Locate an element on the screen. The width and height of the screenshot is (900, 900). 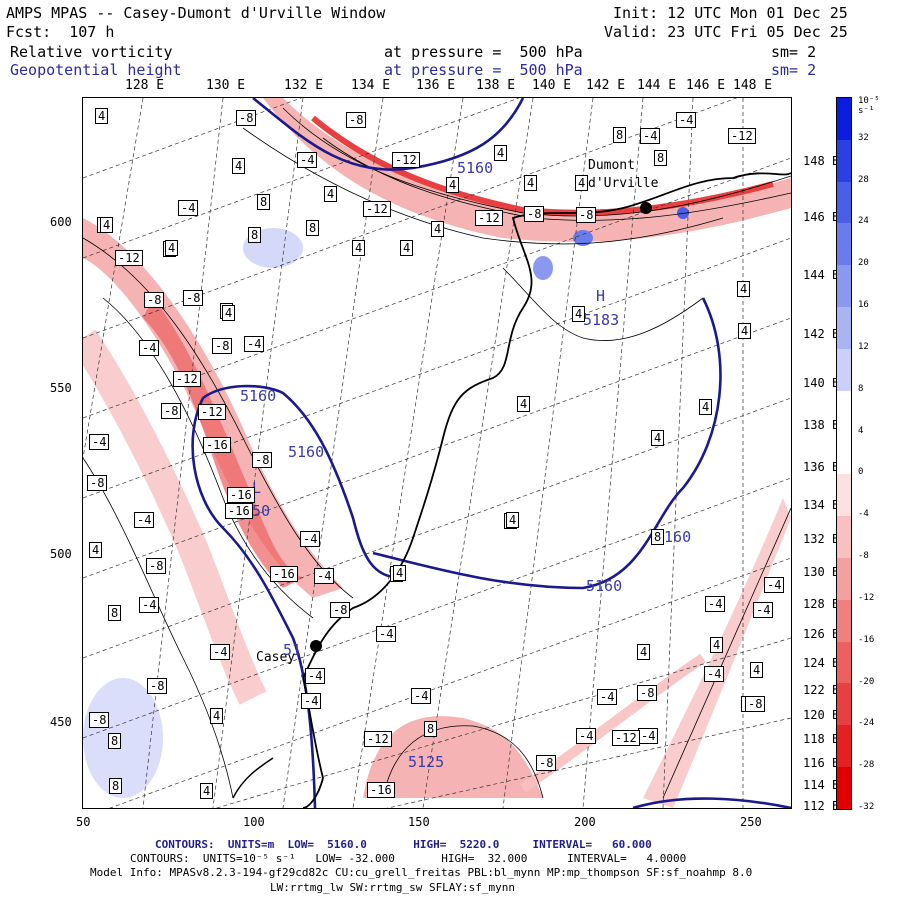
casey-station-label: Casey is located at coordinates (276, 657).